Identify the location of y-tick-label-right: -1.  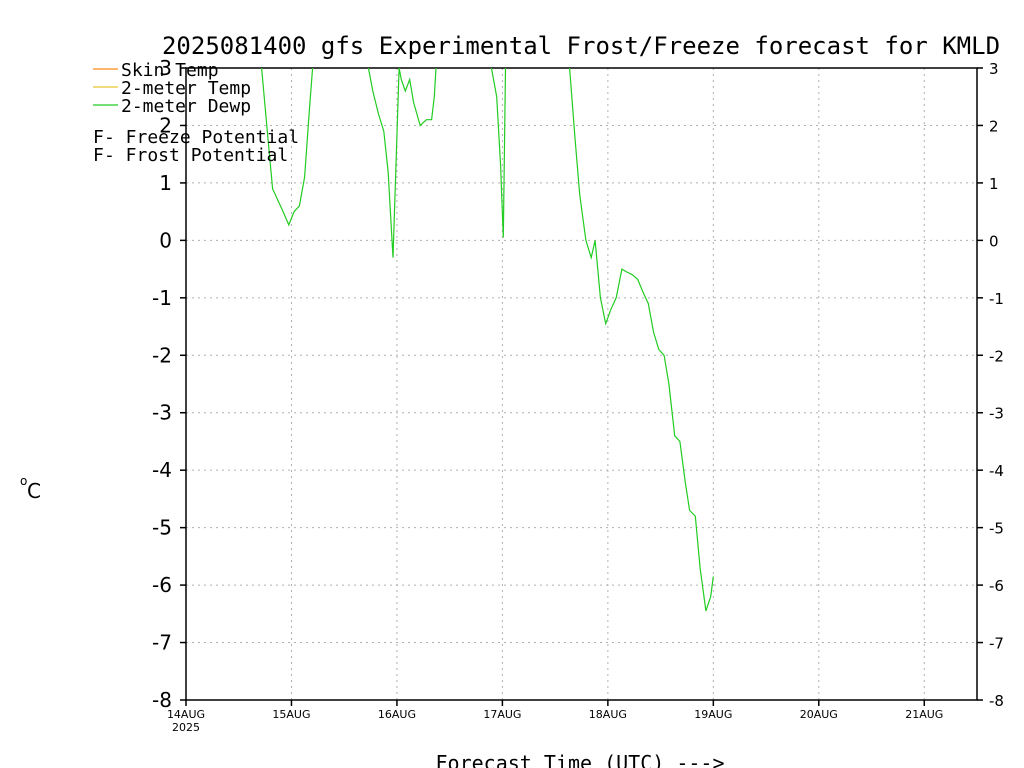
(996, 299).